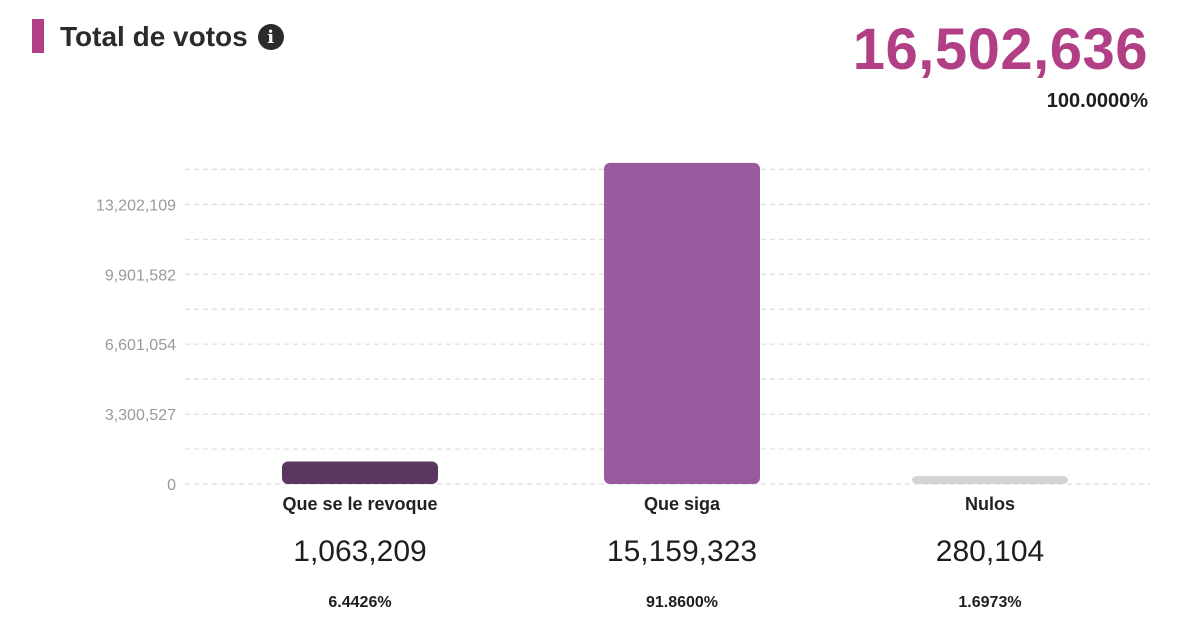  Describe the element at coordinates (682, 504) in the screenshot. I see `category-label: Que siga` at that location.